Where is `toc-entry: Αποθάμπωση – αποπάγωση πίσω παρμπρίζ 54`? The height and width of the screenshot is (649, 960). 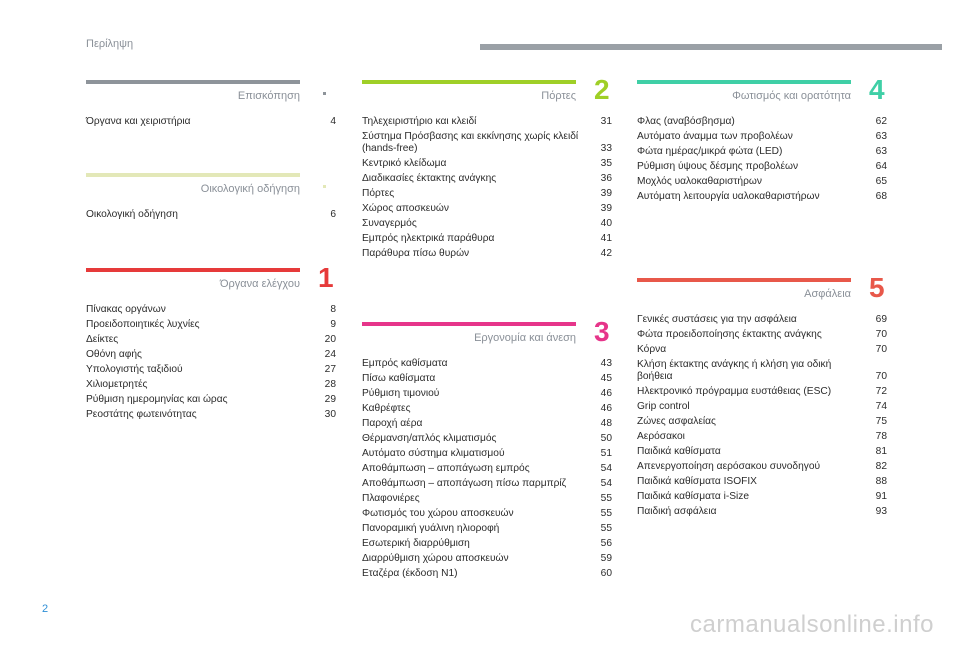 toc-entry: Αποθάμπωση – αποπάγωση πίσω παρμπρίζ 54 is located at coordinates (487, 484).